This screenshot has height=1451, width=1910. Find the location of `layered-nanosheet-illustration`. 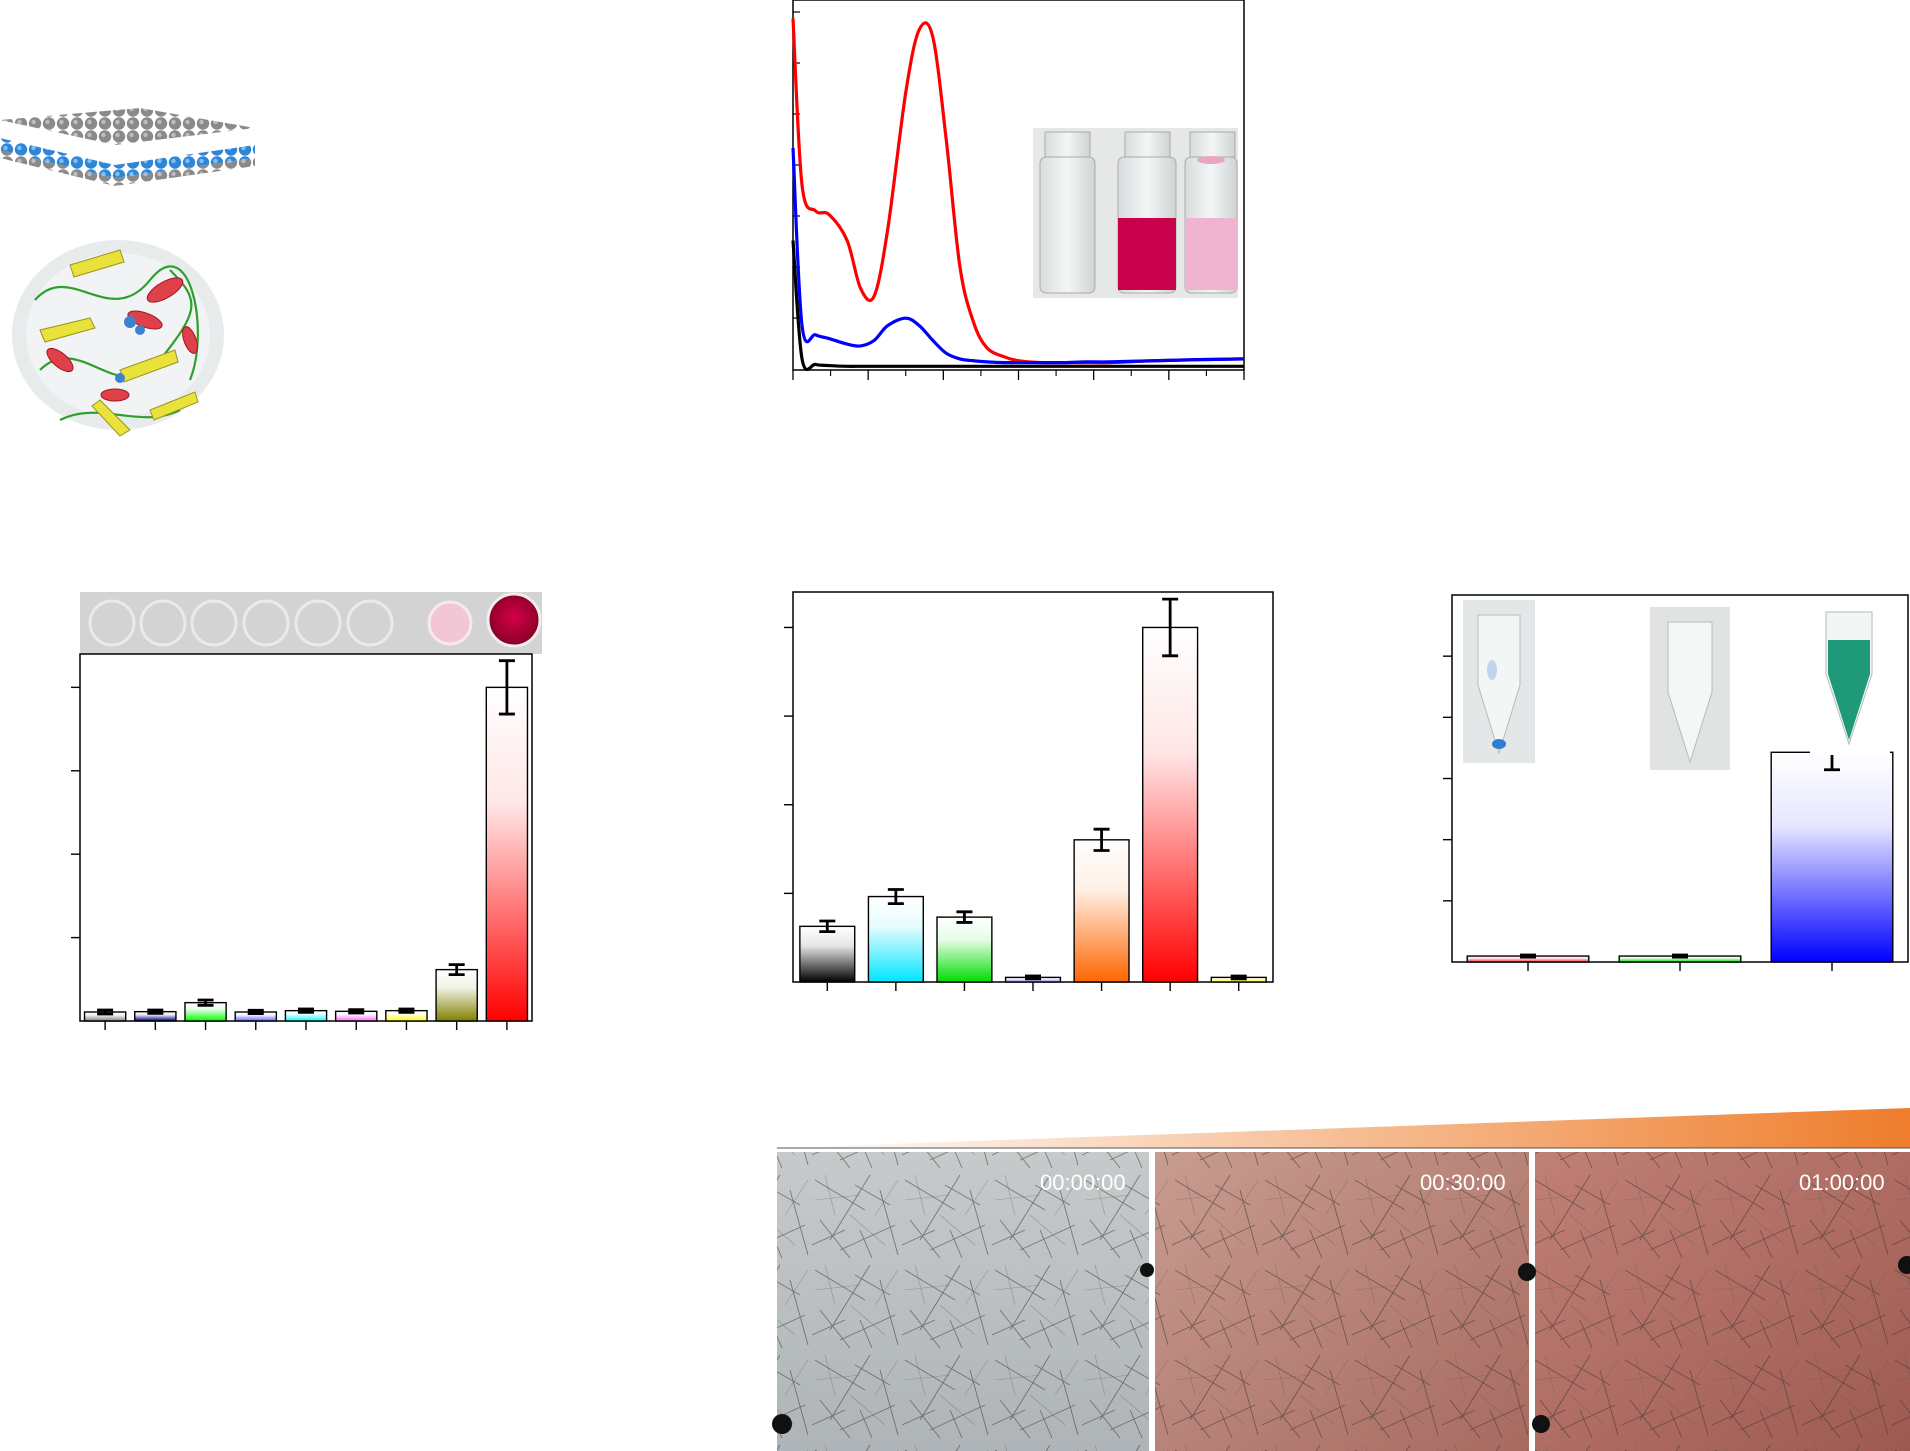

layered-nanosheet-illustration is located at coordinates (127, 147).